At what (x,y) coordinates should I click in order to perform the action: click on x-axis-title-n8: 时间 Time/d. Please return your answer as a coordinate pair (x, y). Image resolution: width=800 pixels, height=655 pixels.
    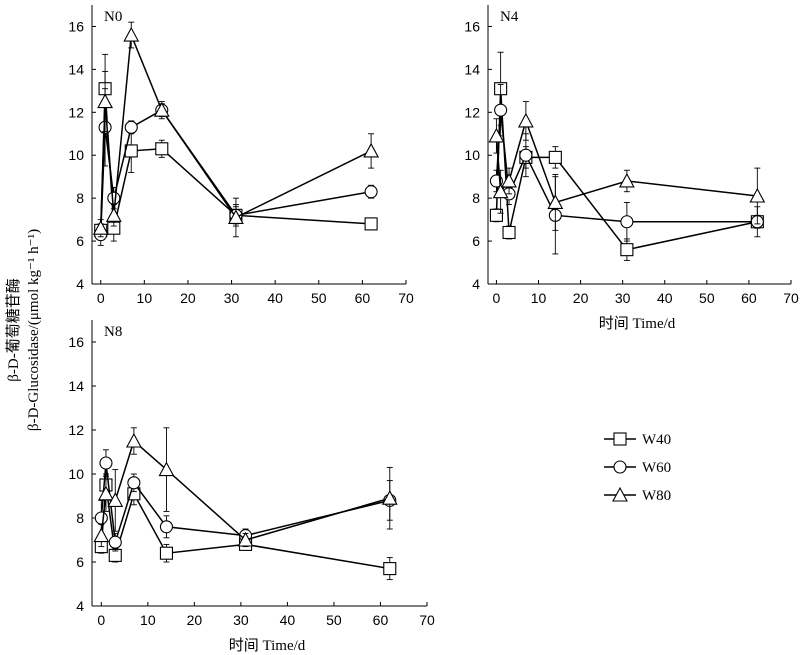
    Looking at the image, I should click on (267, 645).